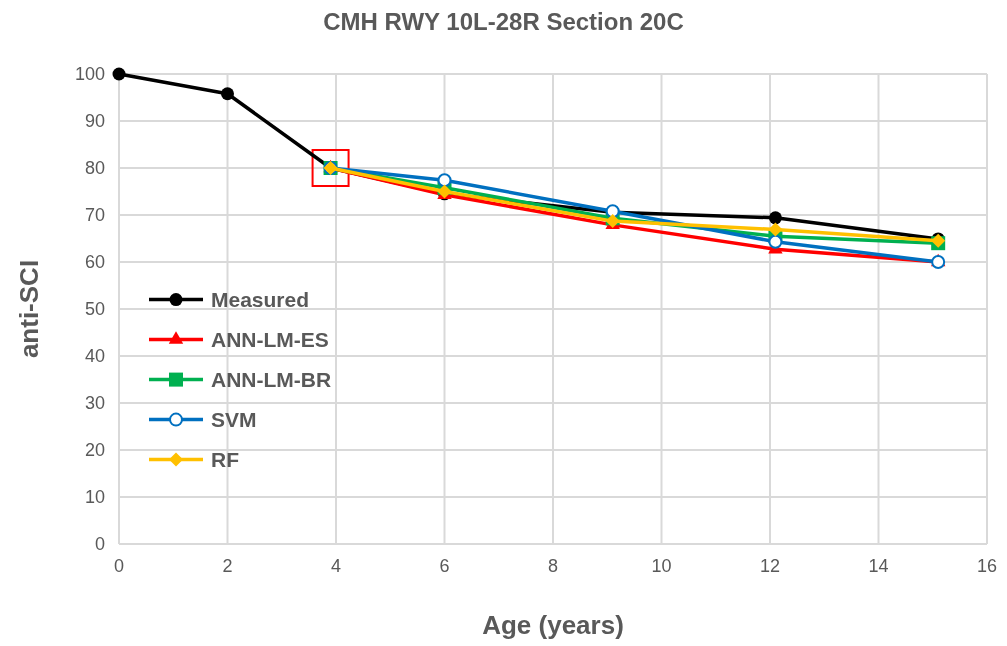 The height and width of the screenshot is (646, 1007). What do you see at coordinates (94, 121) in the screenshot?
I see `y-tick-label: 90` at bounding box center [94, 121].